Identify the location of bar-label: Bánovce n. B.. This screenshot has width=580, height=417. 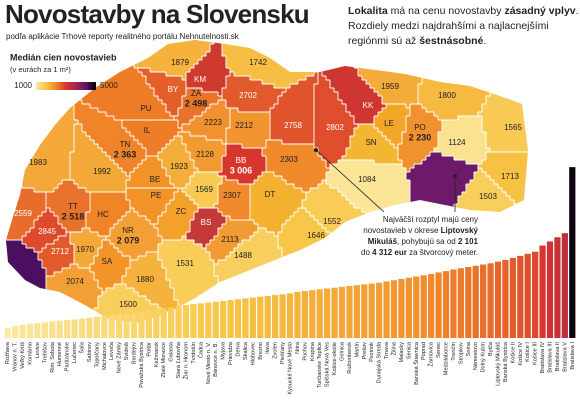
(216, 359).